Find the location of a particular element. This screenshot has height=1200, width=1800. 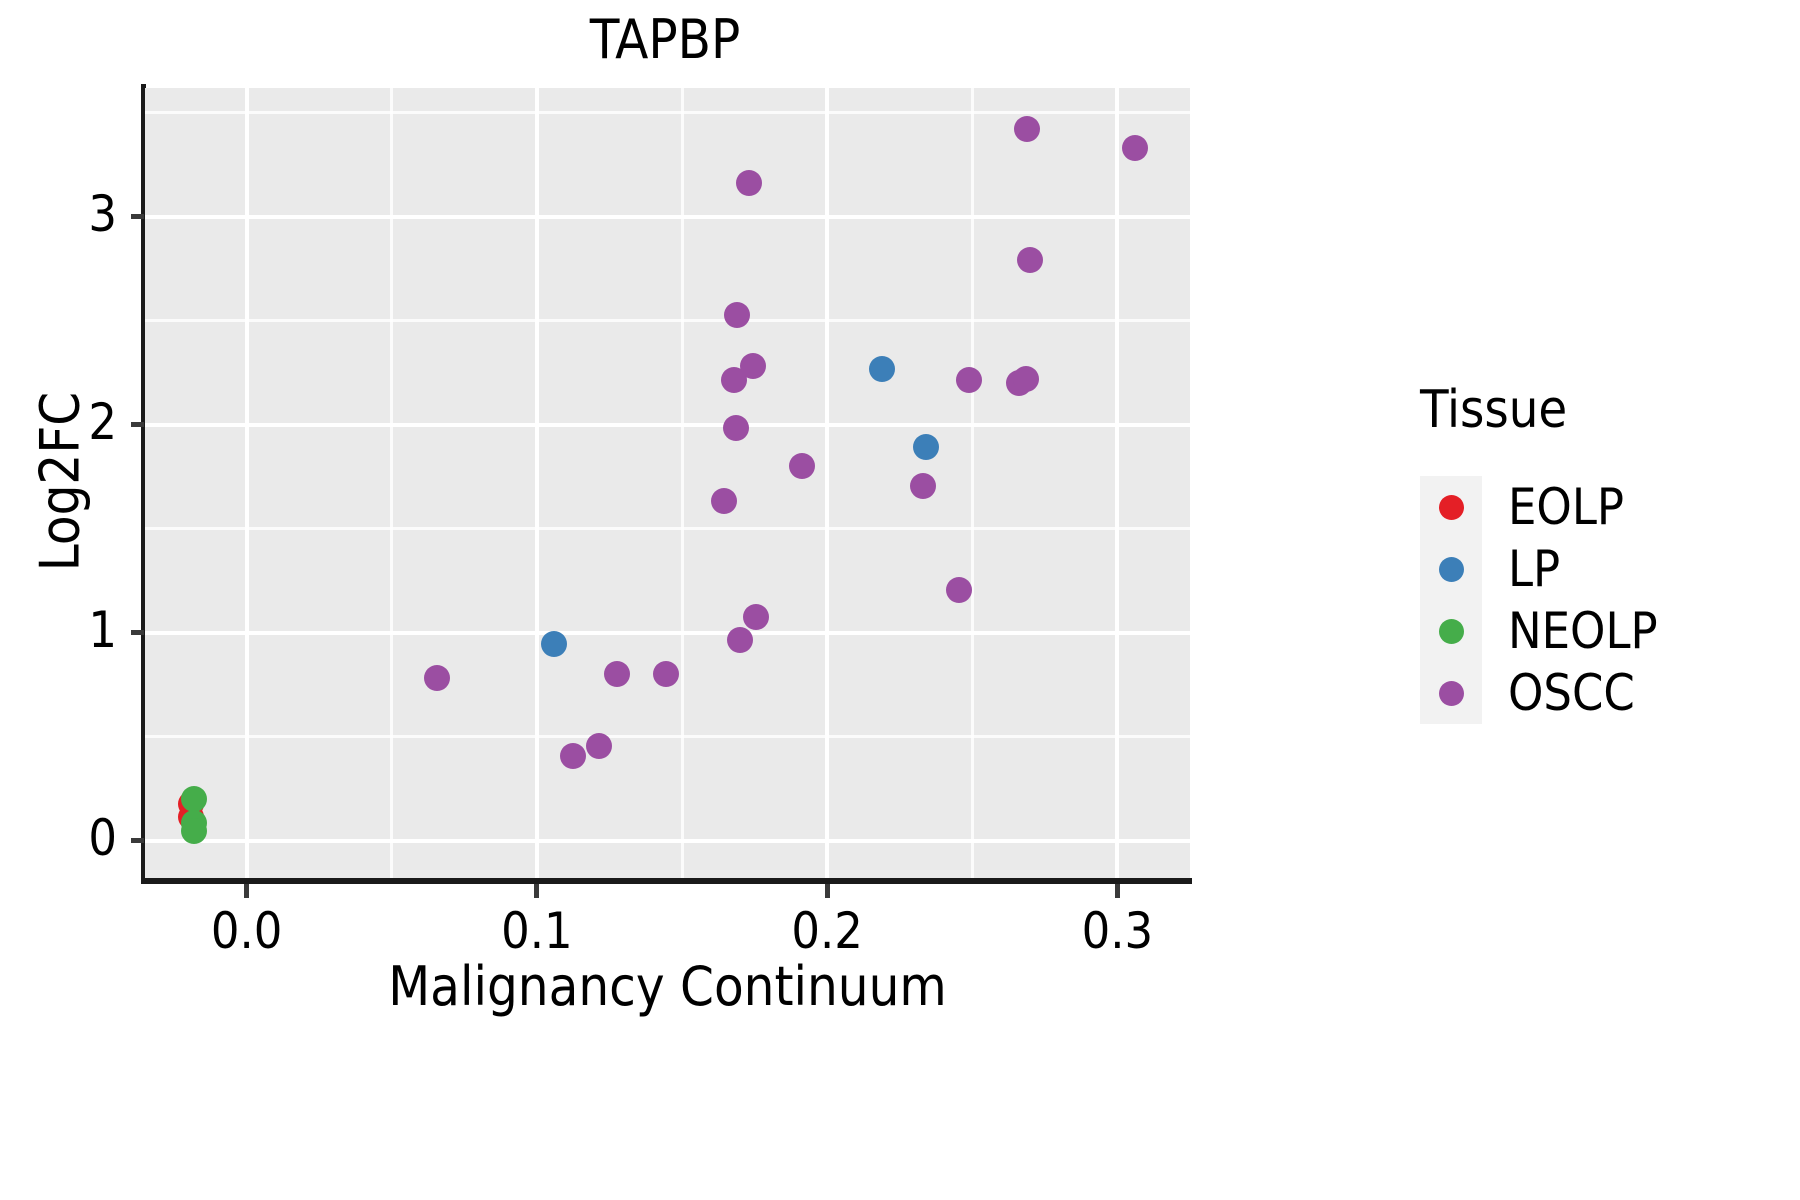

y-tick-label: 2 is located at coordinates (102, 421).